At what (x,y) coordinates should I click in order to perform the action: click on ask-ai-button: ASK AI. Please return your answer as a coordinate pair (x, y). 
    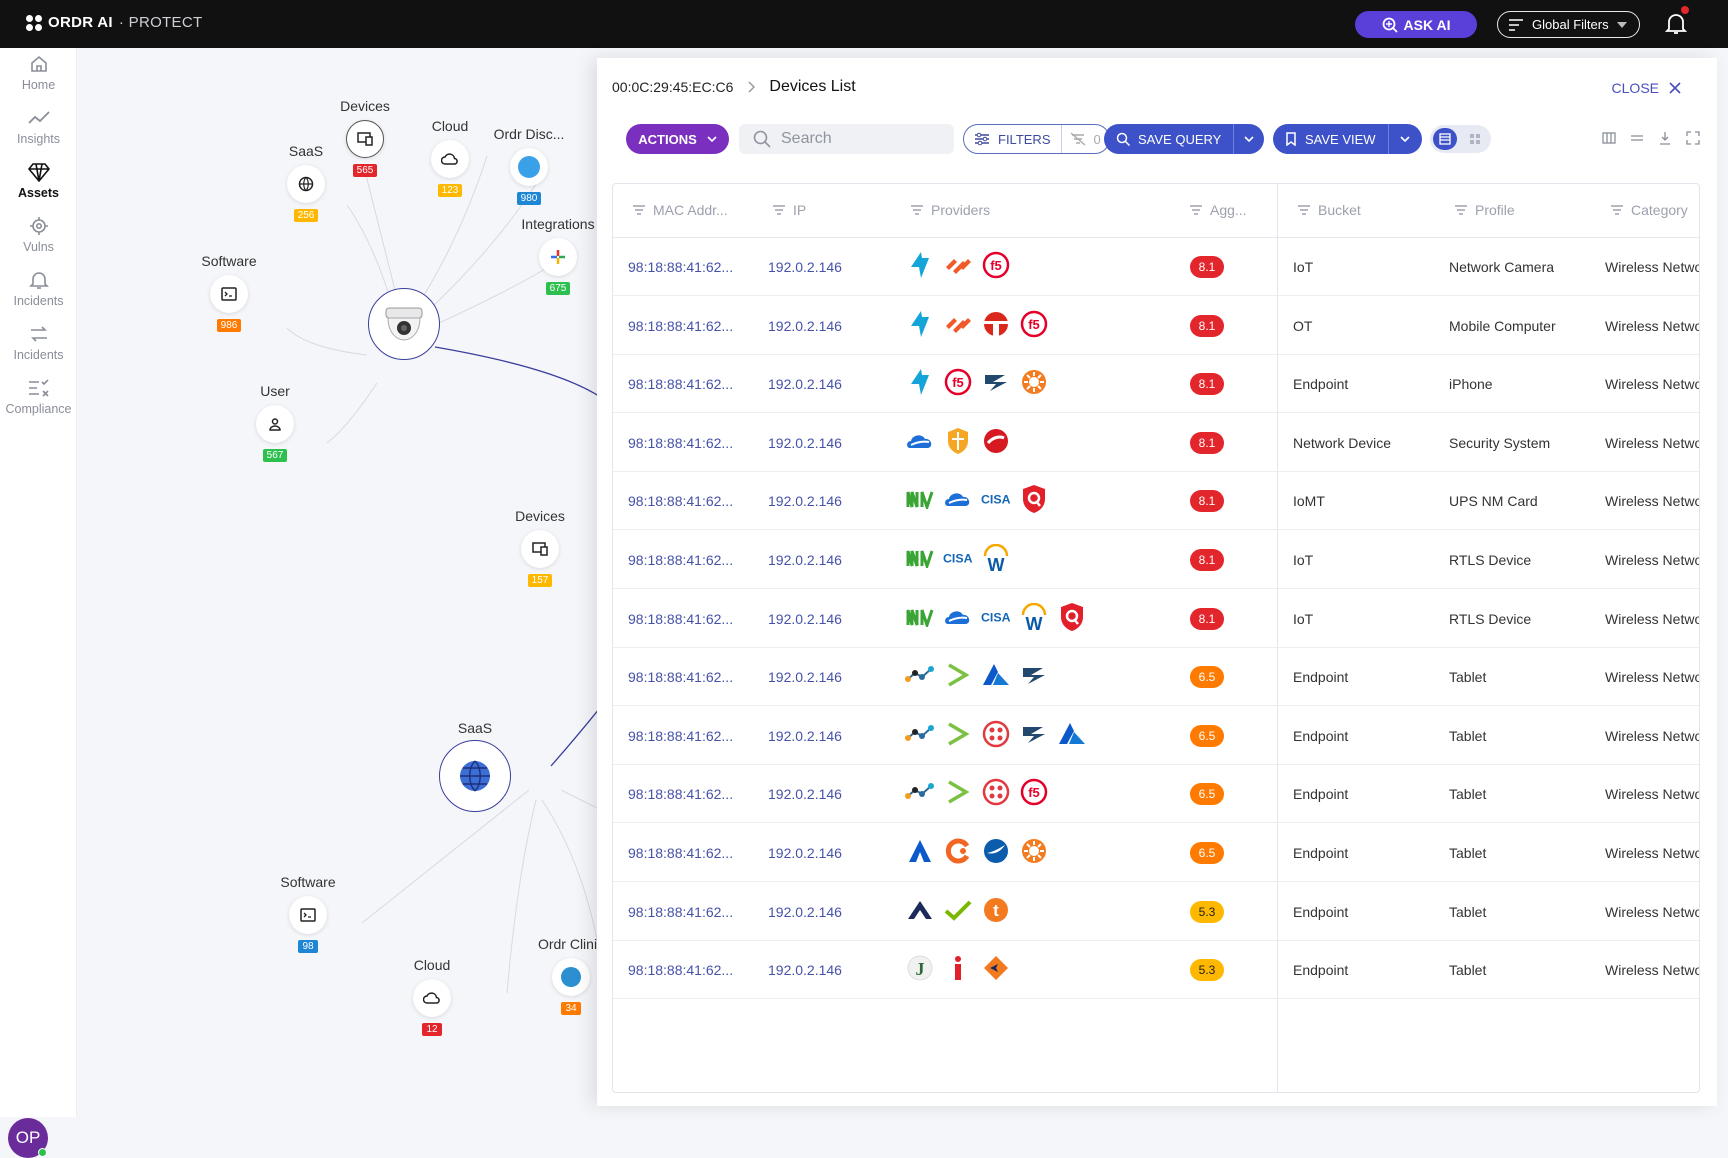
    Looking at the image, I should click on (1416, 24).